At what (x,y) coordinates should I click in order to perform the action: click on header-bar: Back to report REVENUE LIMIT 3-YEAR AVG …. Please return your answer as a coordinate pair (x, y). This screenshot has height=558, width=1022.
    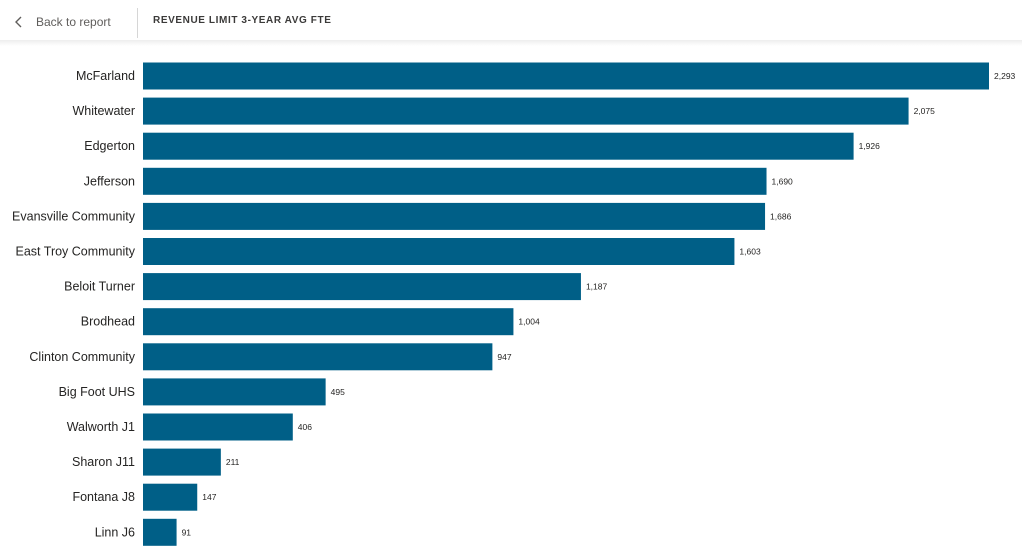
    Looking at the image, I should click on (511, 22).